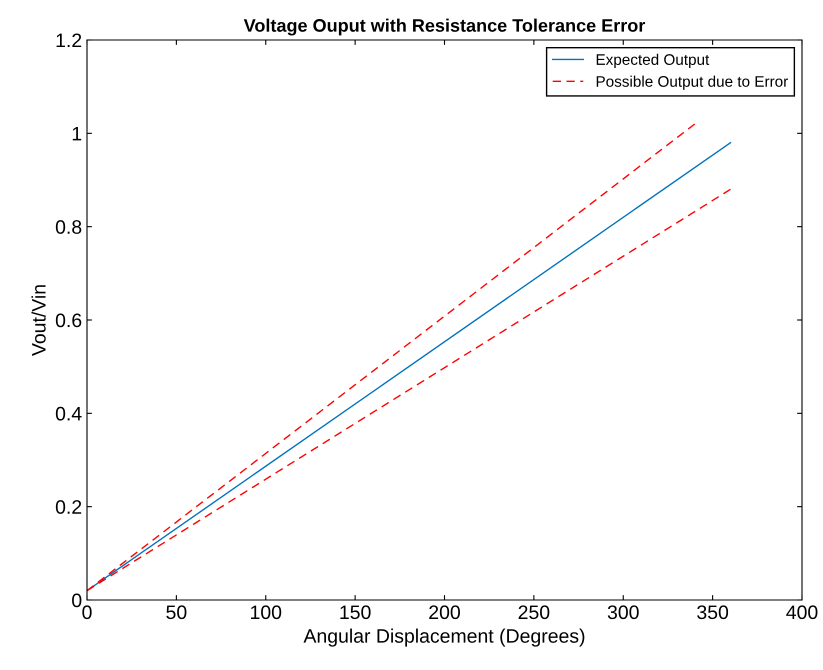  What do you see at coordinates (69, 320) in the screenshot?
I see `y-tick-label: 0.6` at bounding box center [69, 320].